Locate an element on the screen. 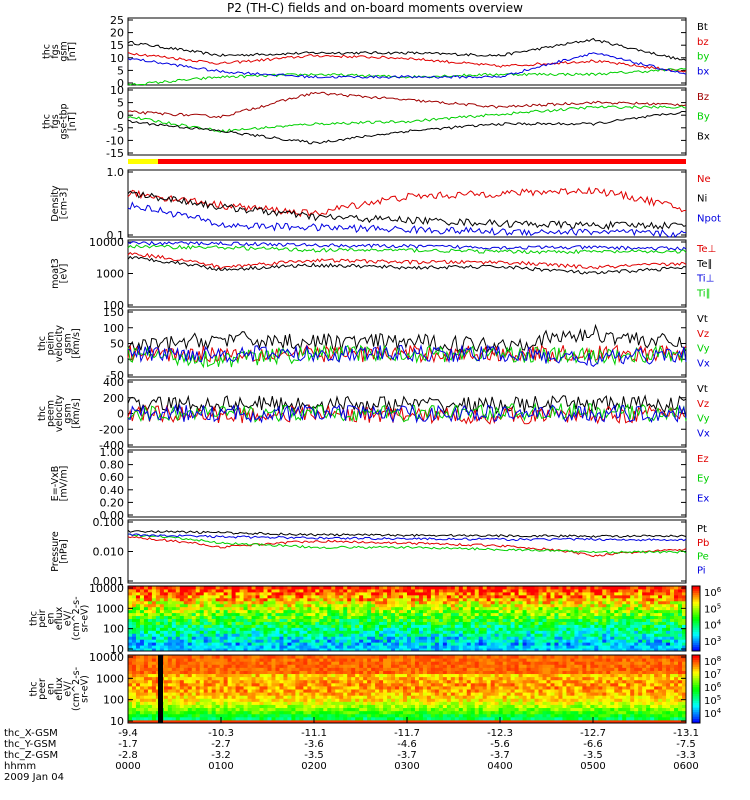 Image resolution: width=750 pixels, height=800 pixels. legend-entry: Bz is located at coordinates (703, 97).